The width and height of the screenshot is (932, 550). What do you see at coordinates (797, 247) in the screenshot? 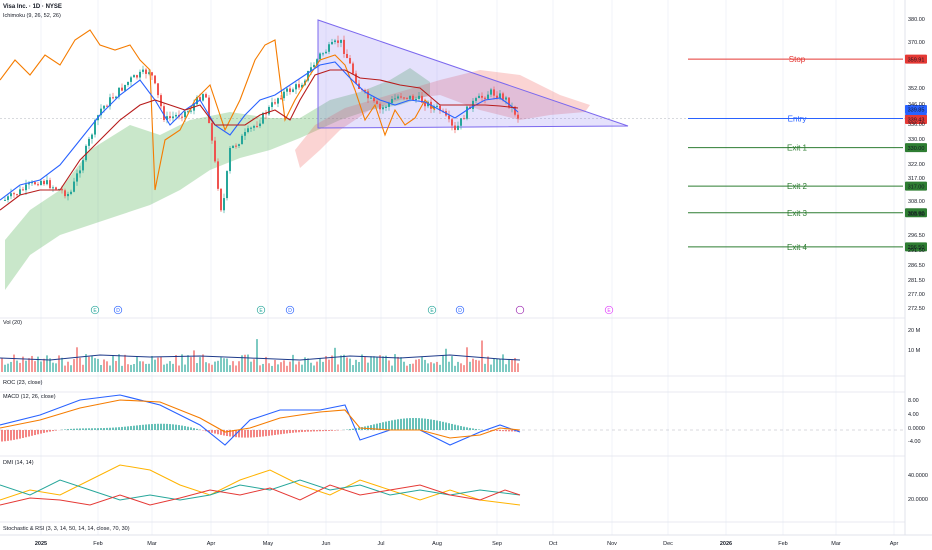
I see `level-label-5: Exit 4` at bounding box center [797, 247].